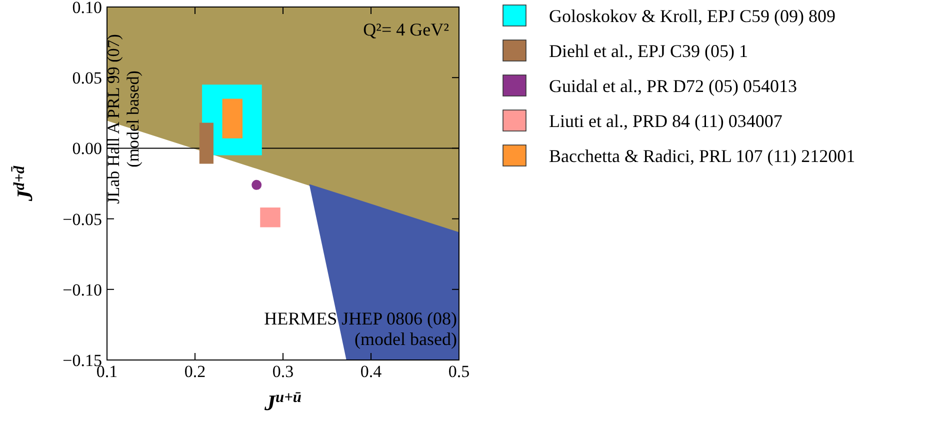 This screenshot has height=424, width=945. I want to click on y-tick-label: 0.00, so click(87, 148).